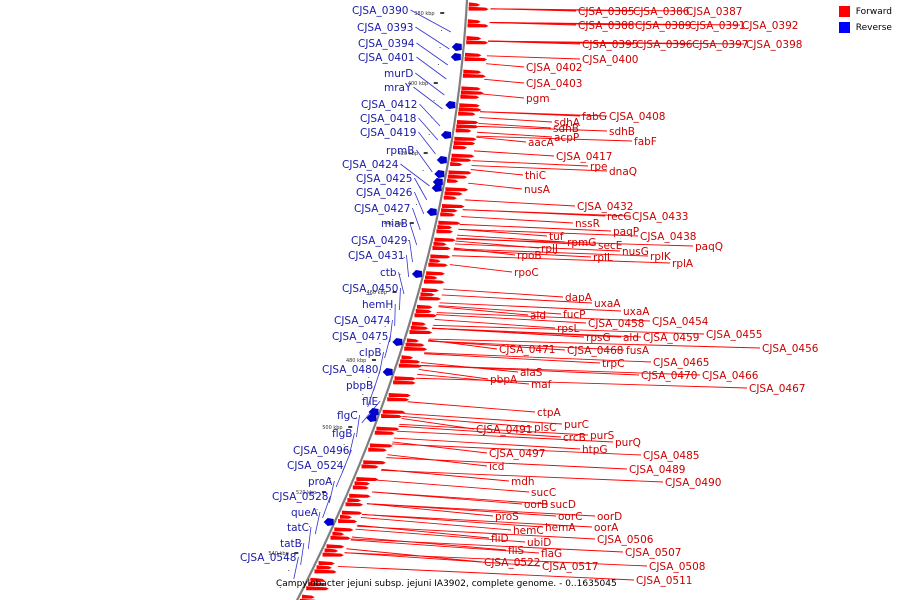 Image resolution: width=900 pixels, height=600 pixels. What do you see at coordinates (664, 45) in the screenshot?
I see `forward-gene-label: CJSA_0396` at bounding box center [664, 45].